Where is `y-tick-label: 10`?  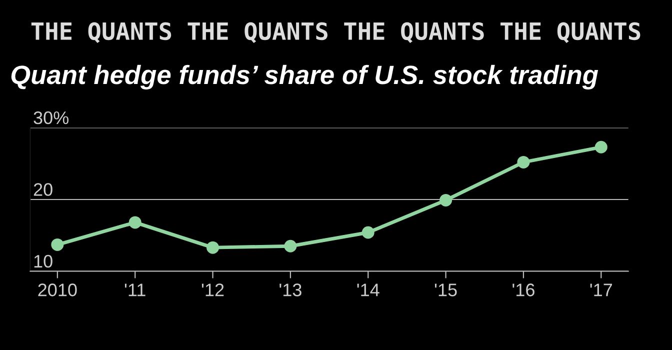 y-tick-label: 10 is located at coordinates (43, 261).